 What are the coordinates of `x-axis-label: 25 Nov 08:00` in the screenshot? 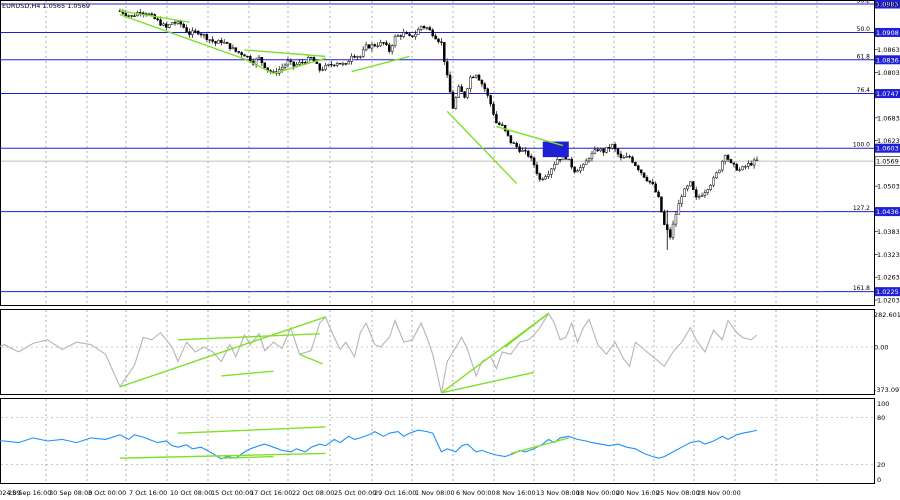 It's located at (678, 493).